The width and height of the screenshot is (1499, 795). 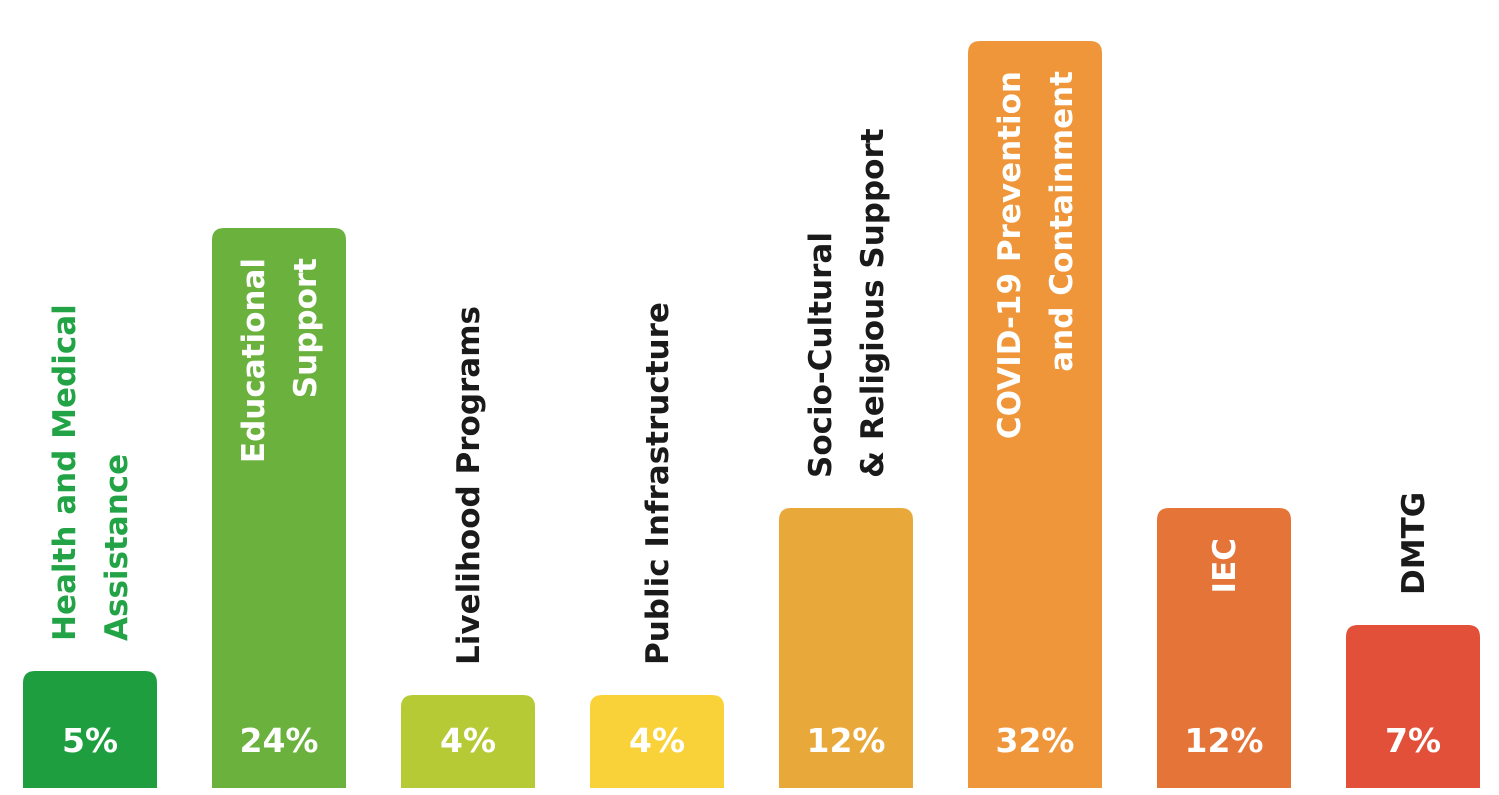 What do you see at coordinates (65, 472) in the screenshot?
I see `category-label: Health and Medical` at bounding box center [65, 472].